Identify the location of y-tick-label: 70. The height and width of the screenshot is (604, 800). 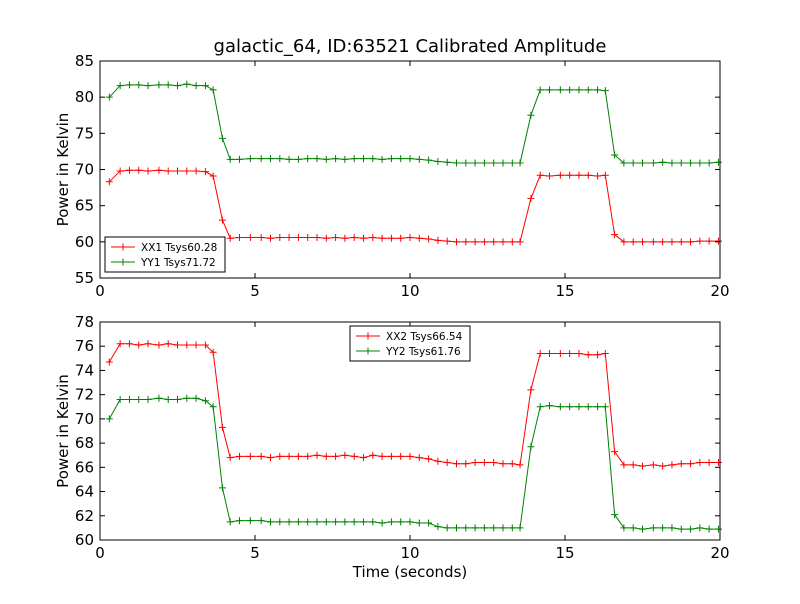
(84, 419).